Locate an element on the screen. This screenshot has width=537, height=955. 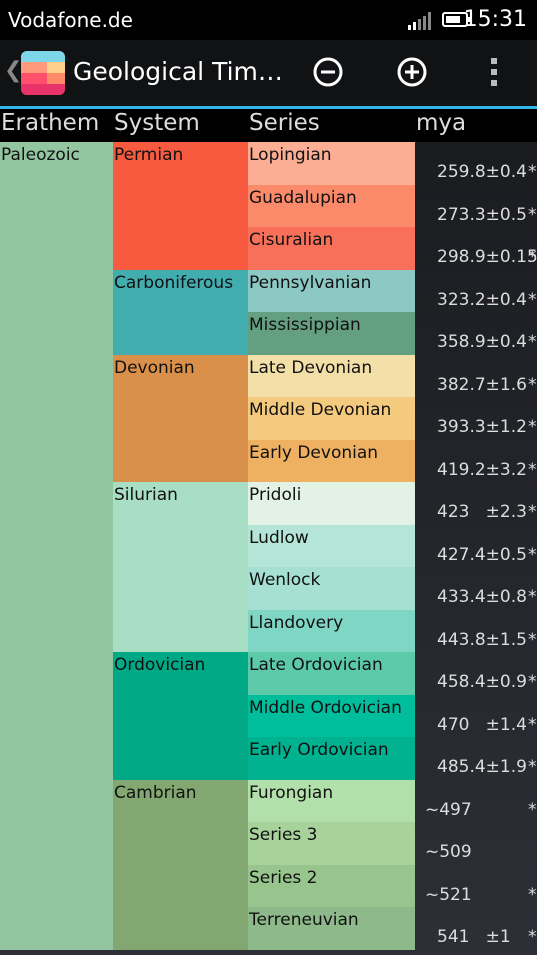
system-ordovician: Ordovician is located at coordinates (180, 716).